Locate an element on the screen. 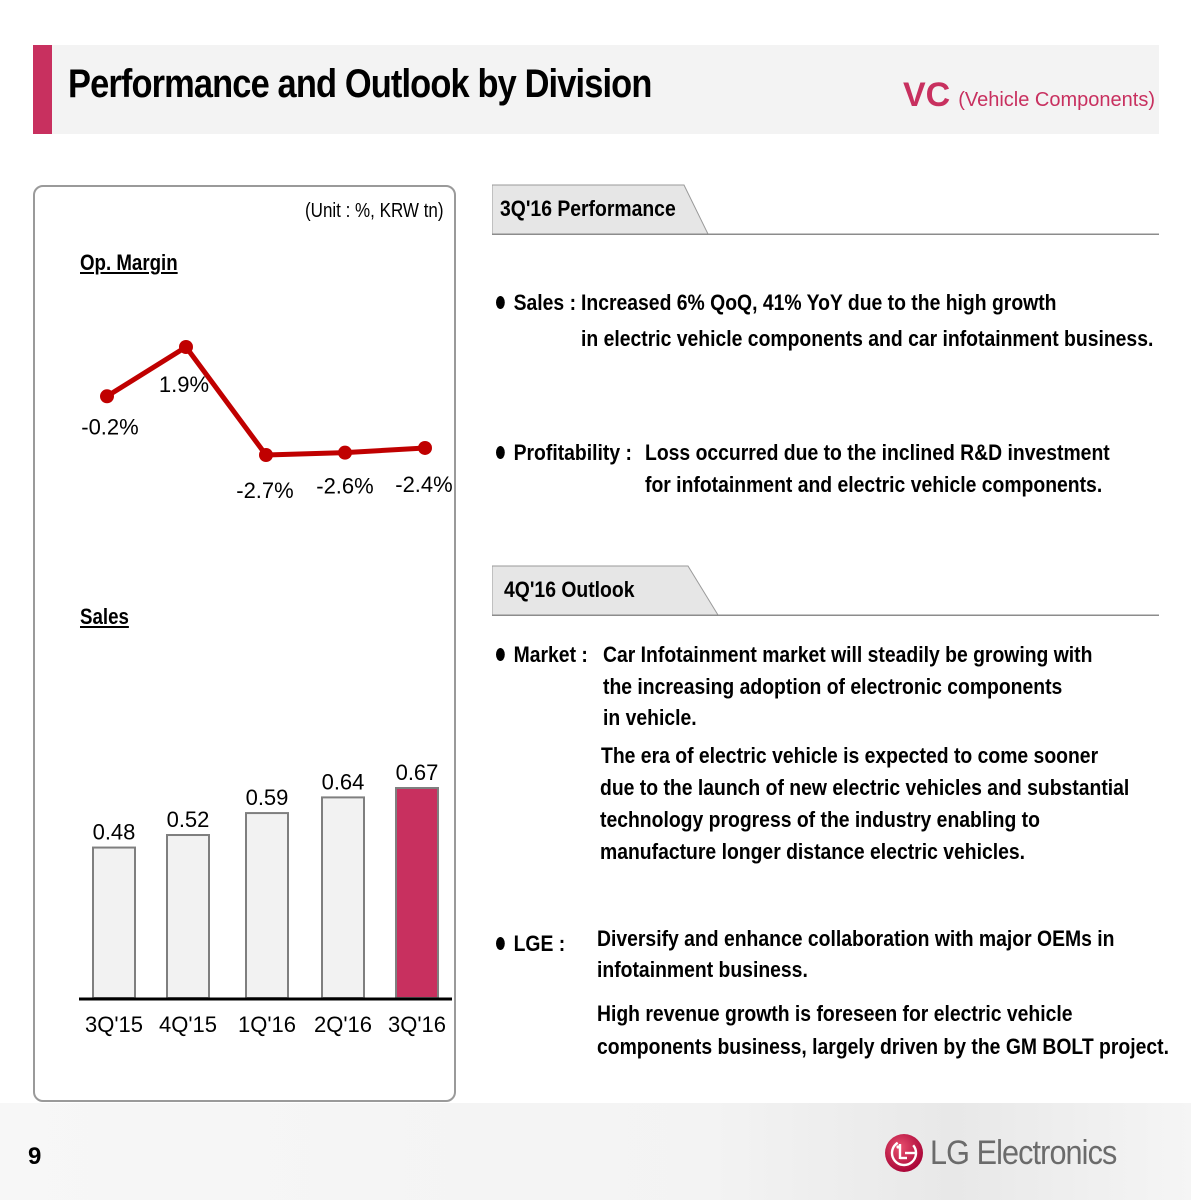 The height and width of the screenshot is (1200, 1191). item-label: Sales : is located at coordinates (545, 302).